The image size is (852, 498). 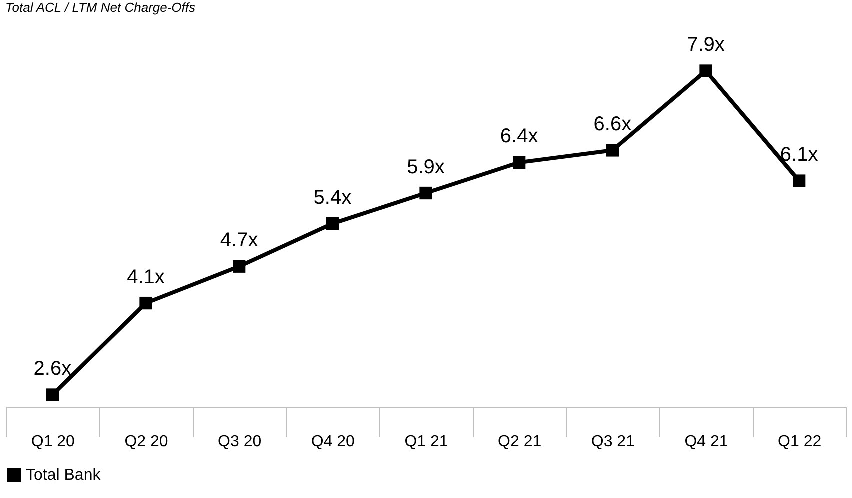 I want to click on data-label: 7.9x, so click(x=706, y=45).